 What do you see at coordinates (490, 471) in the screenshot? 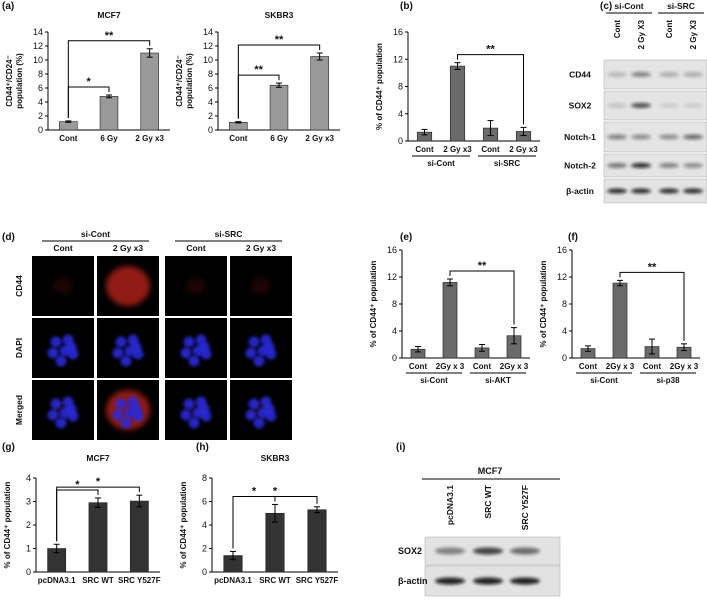
I see `blot-title: MCF7` at bounding box center [490, 471].